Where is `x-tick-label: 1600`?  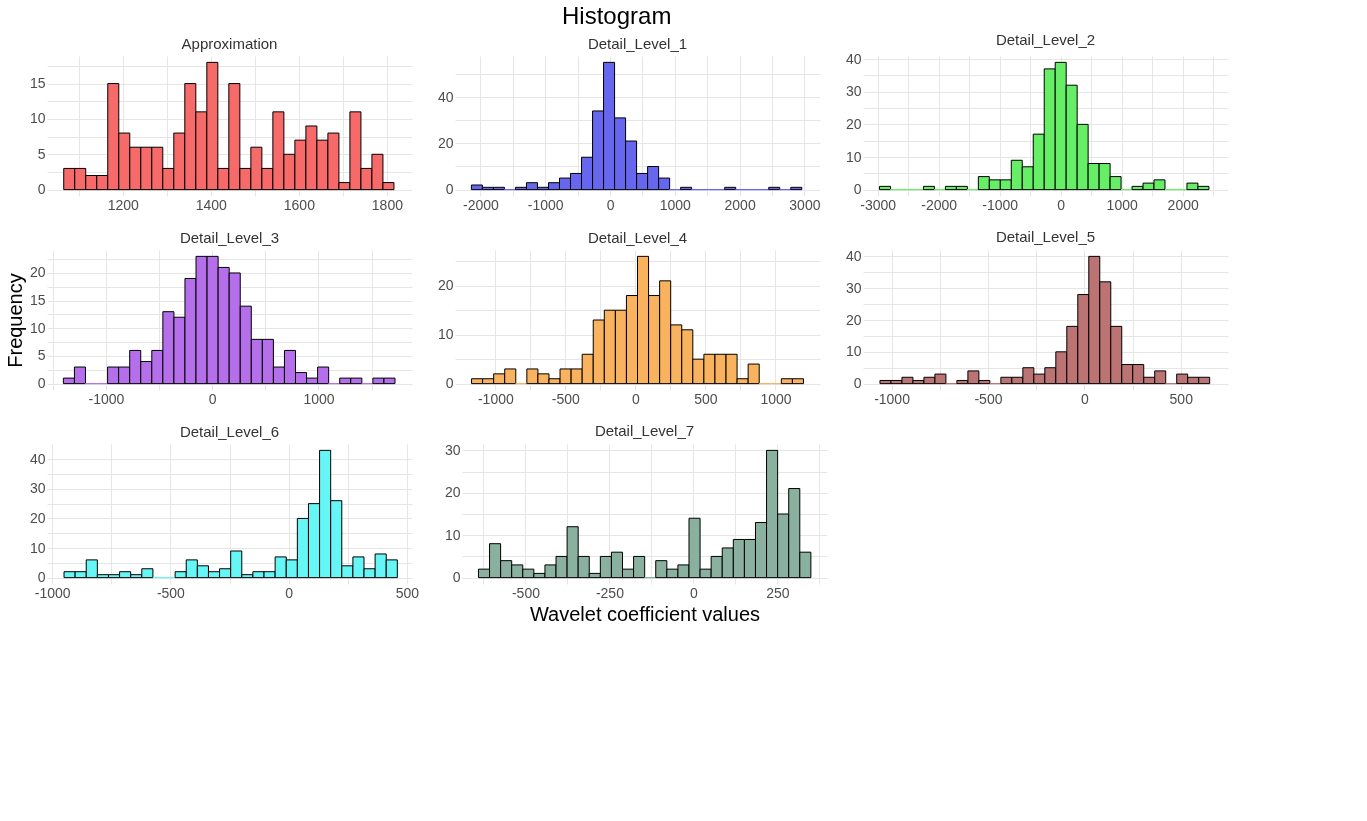 x-tick-label: 1600 is located at coordinates (299, 204).